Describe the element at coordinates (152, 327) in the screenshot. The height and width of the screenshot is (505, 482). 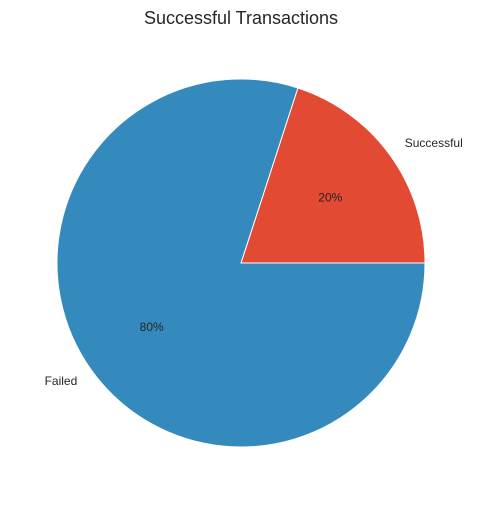
I see `percent-label-failed: 80%` at that location.